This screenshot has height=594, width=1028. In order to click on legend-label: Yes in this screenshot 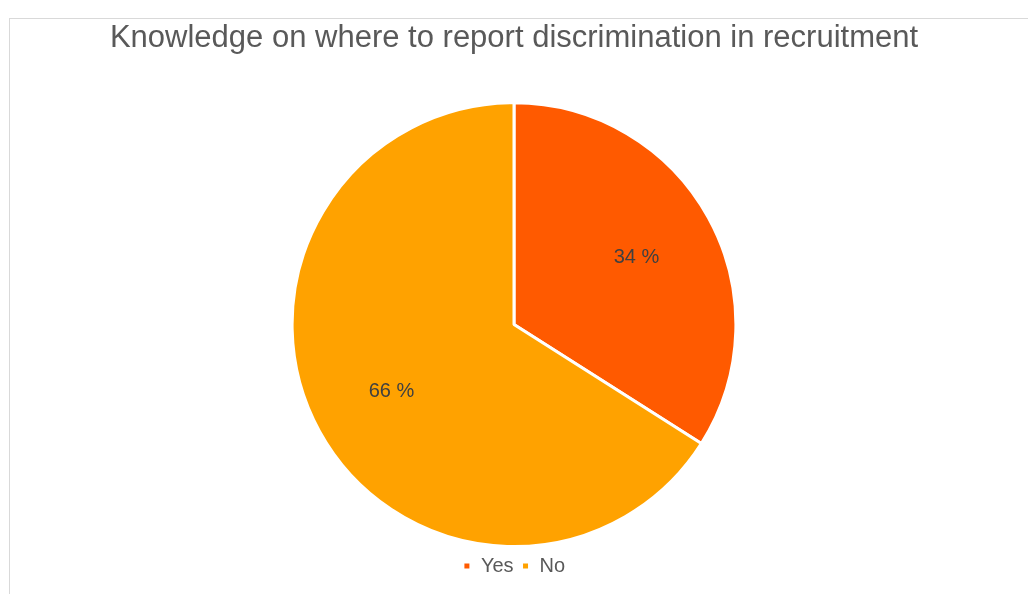, I will do `click(497, 564)`.